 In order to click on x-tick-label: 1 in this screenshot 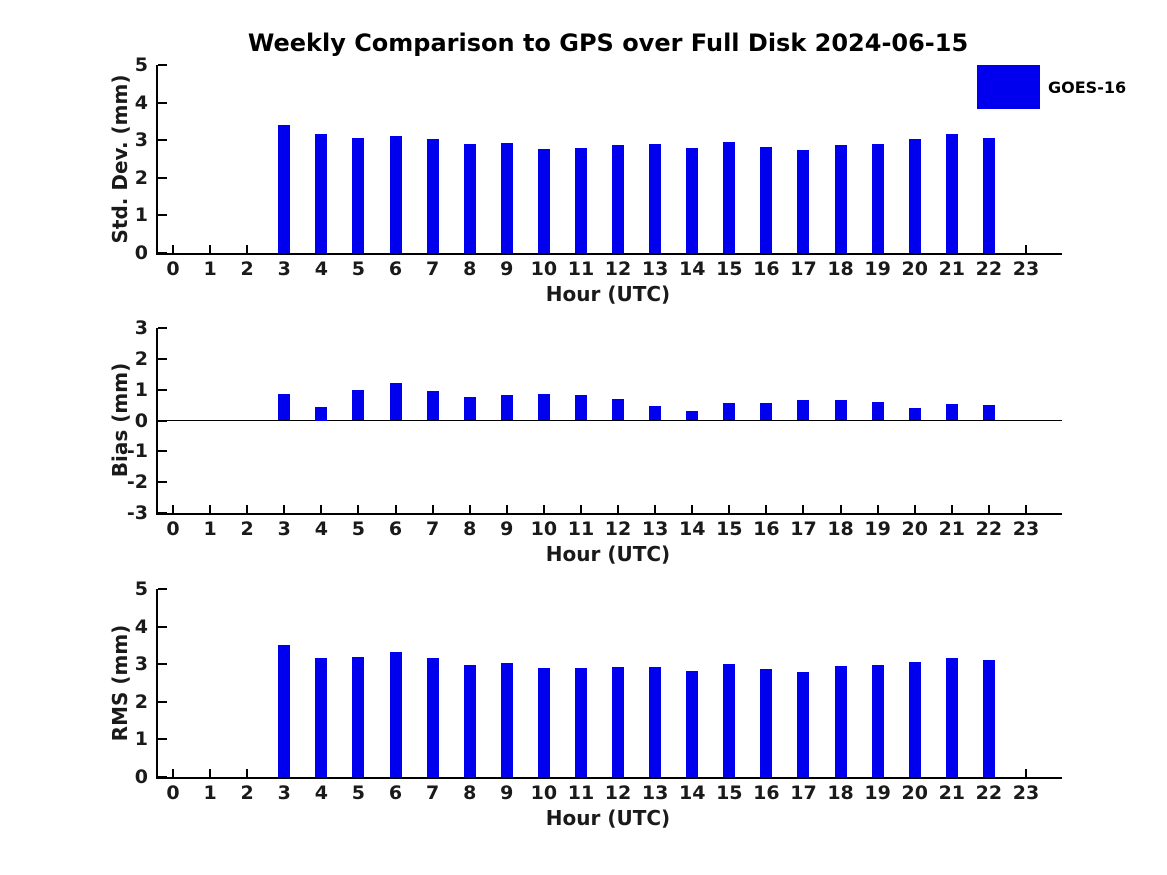, I will do `click(210, 793)`.